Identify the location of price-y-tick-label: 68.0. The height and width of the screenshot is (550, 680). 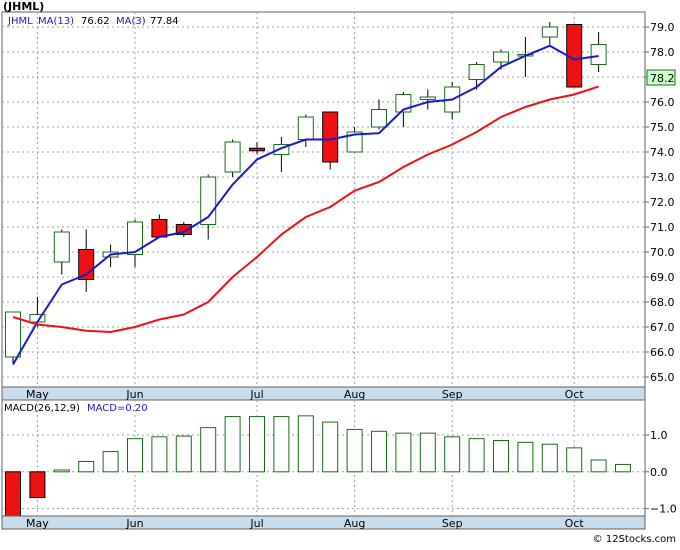
(662, 302).